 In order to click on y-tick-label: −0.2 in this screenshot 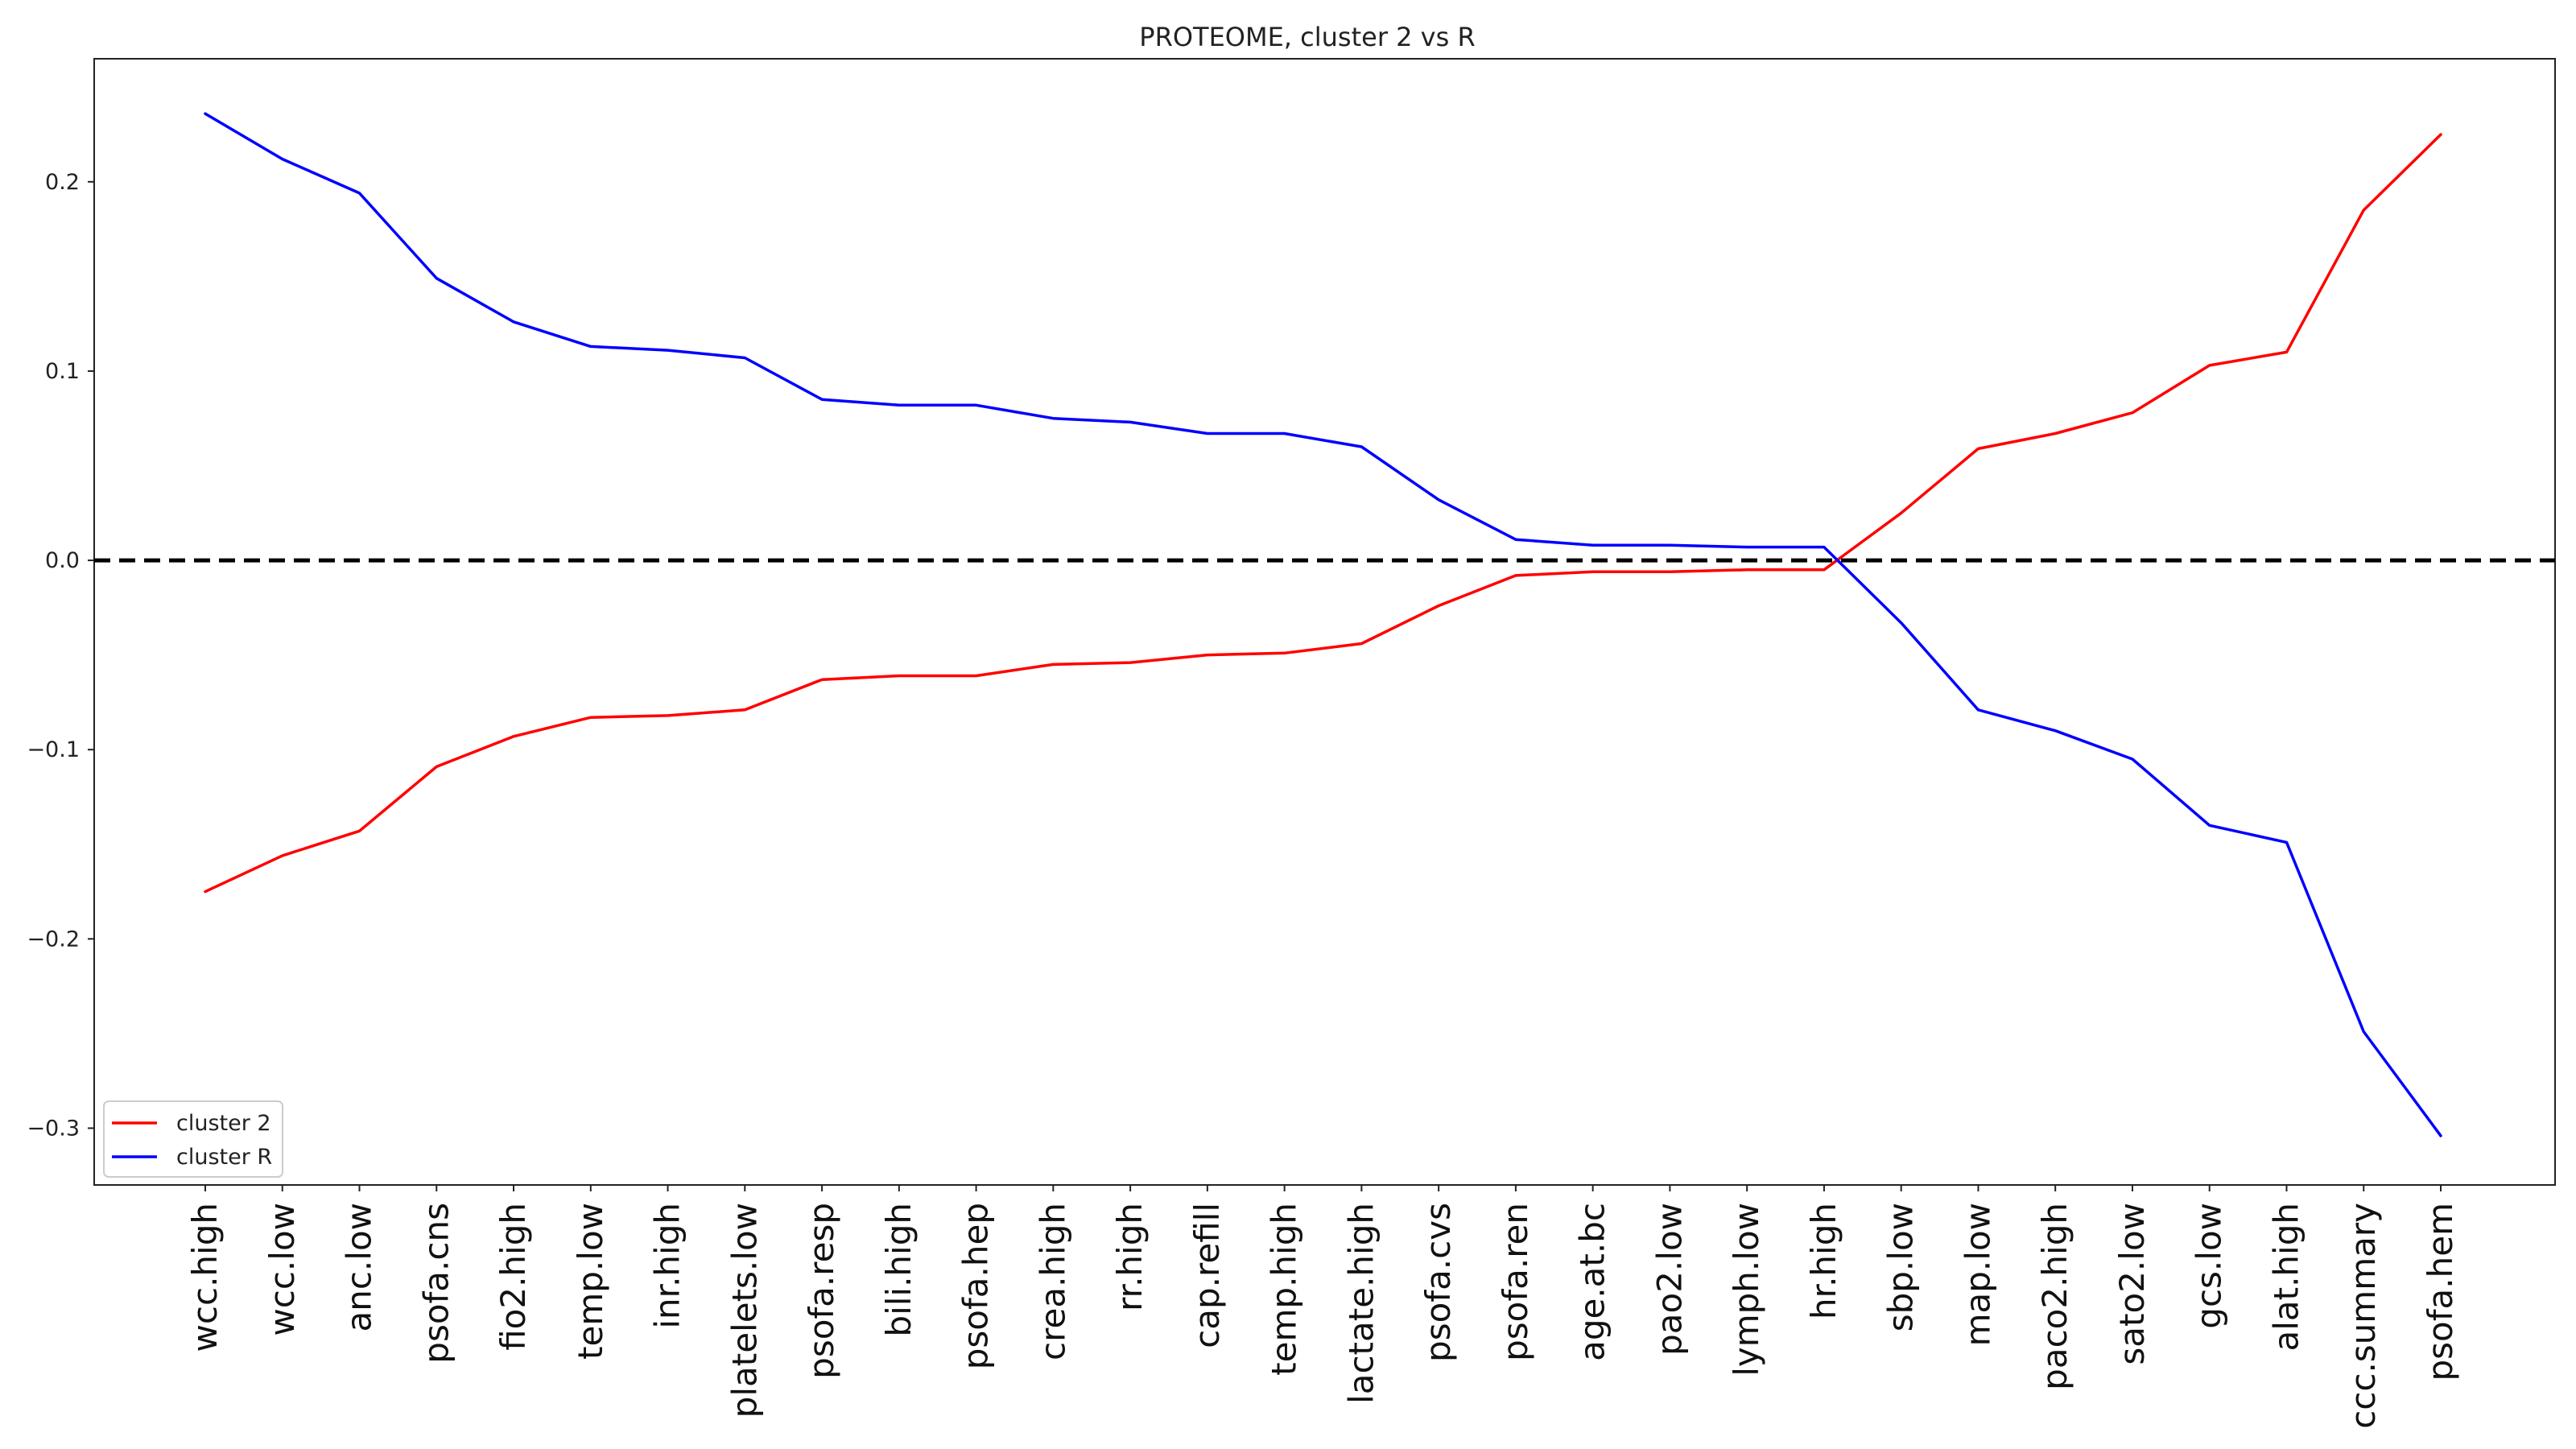, I will do `click(53, 939)`.